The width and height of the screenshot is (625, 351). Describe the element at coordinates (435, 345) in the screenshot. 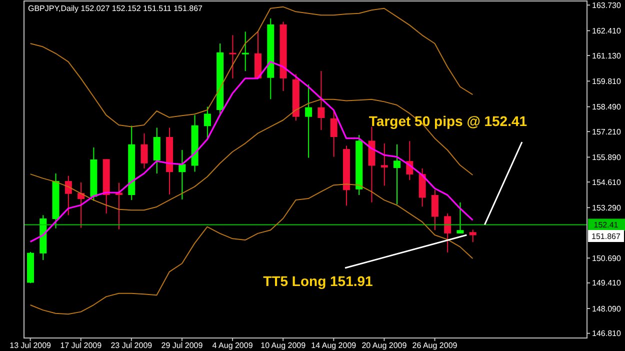

I see `x-tick-label: 26 Aug 2009` at that location.